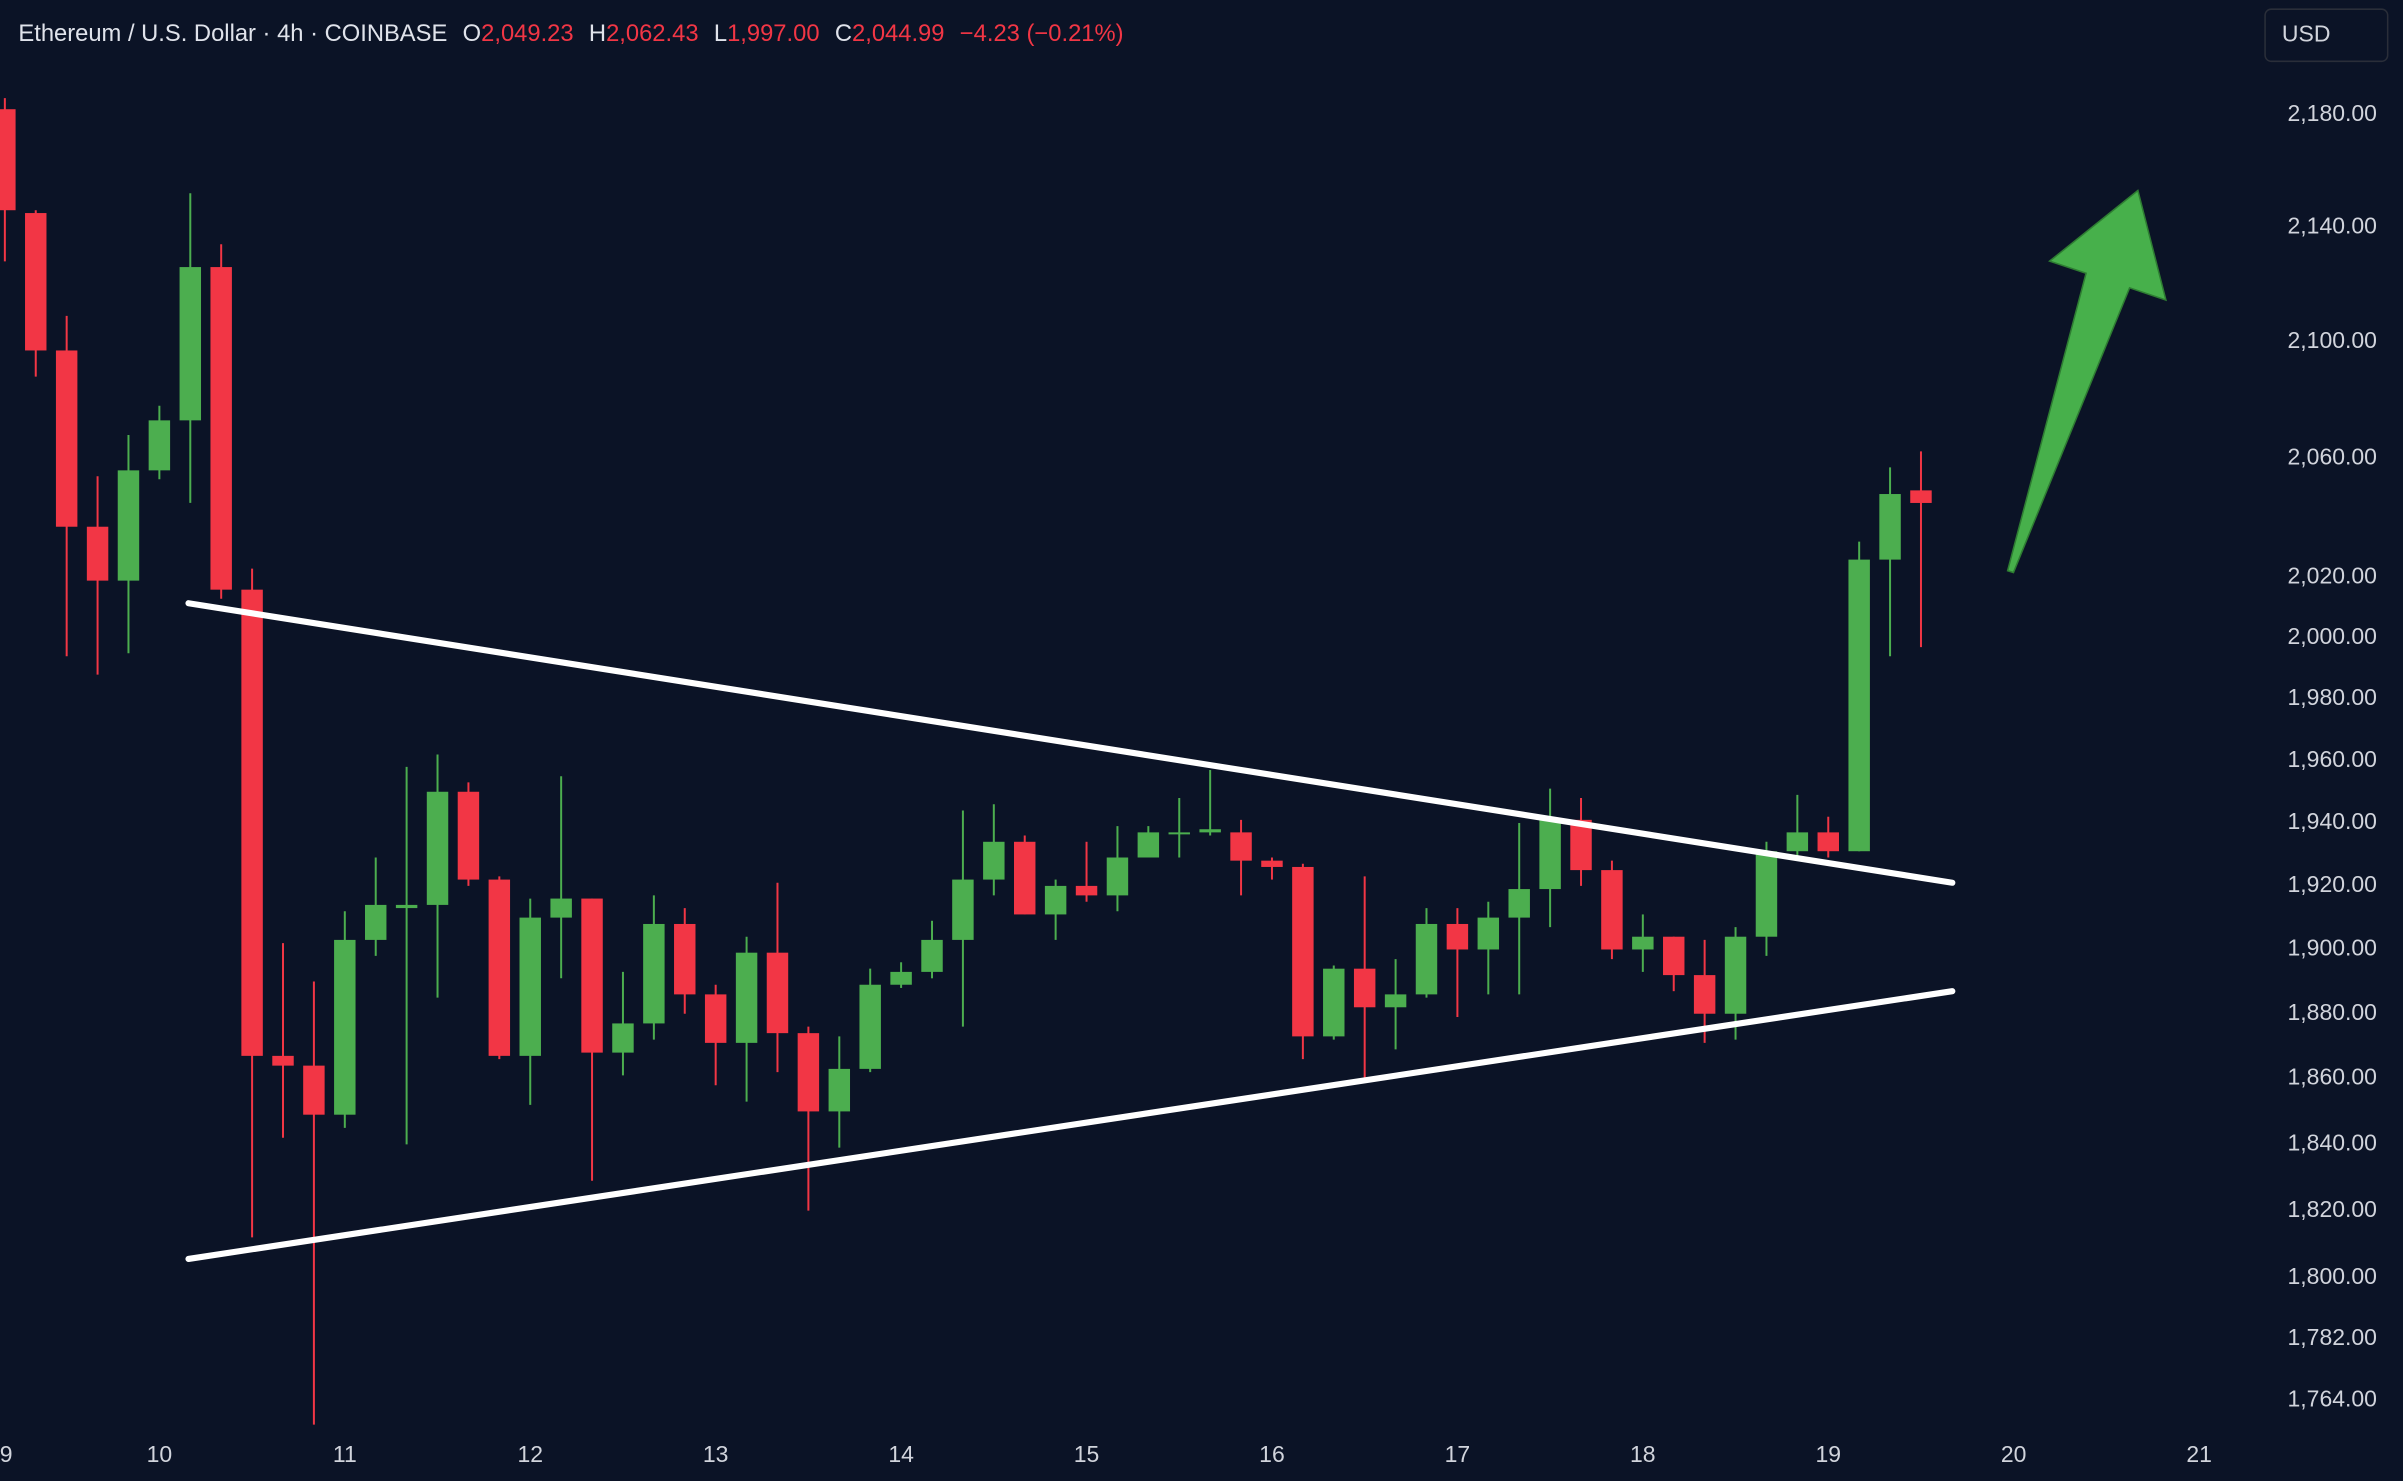  What do you see at coordinates (2199, 1454) in the screenshot?
I see `x-tick-label: 21` at bounding box center [2199, 1454].